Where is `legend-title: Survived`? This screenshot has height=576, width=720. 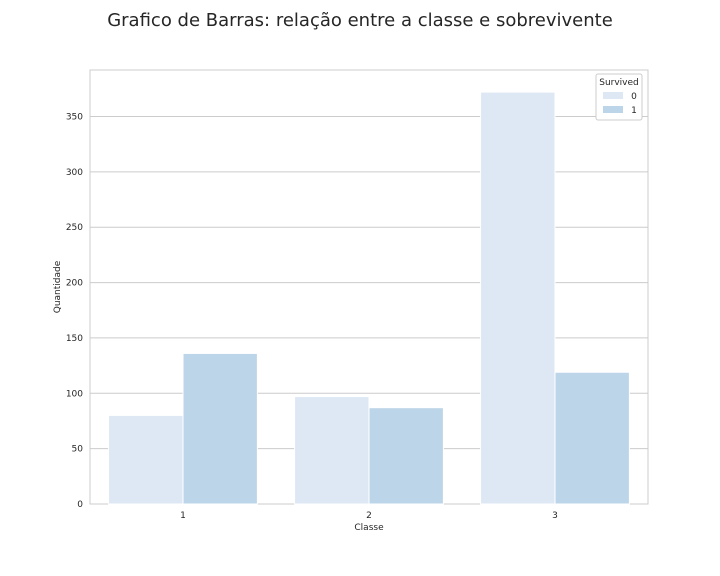 legend-title: Survived is located at coordinates (619, 83).